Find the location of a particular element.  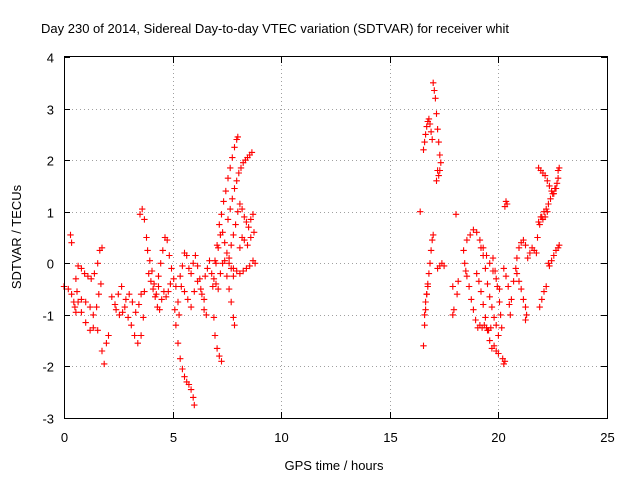

x-tick-labels: 0 5 10 15 20 25 is located at coordinates (338, 437).